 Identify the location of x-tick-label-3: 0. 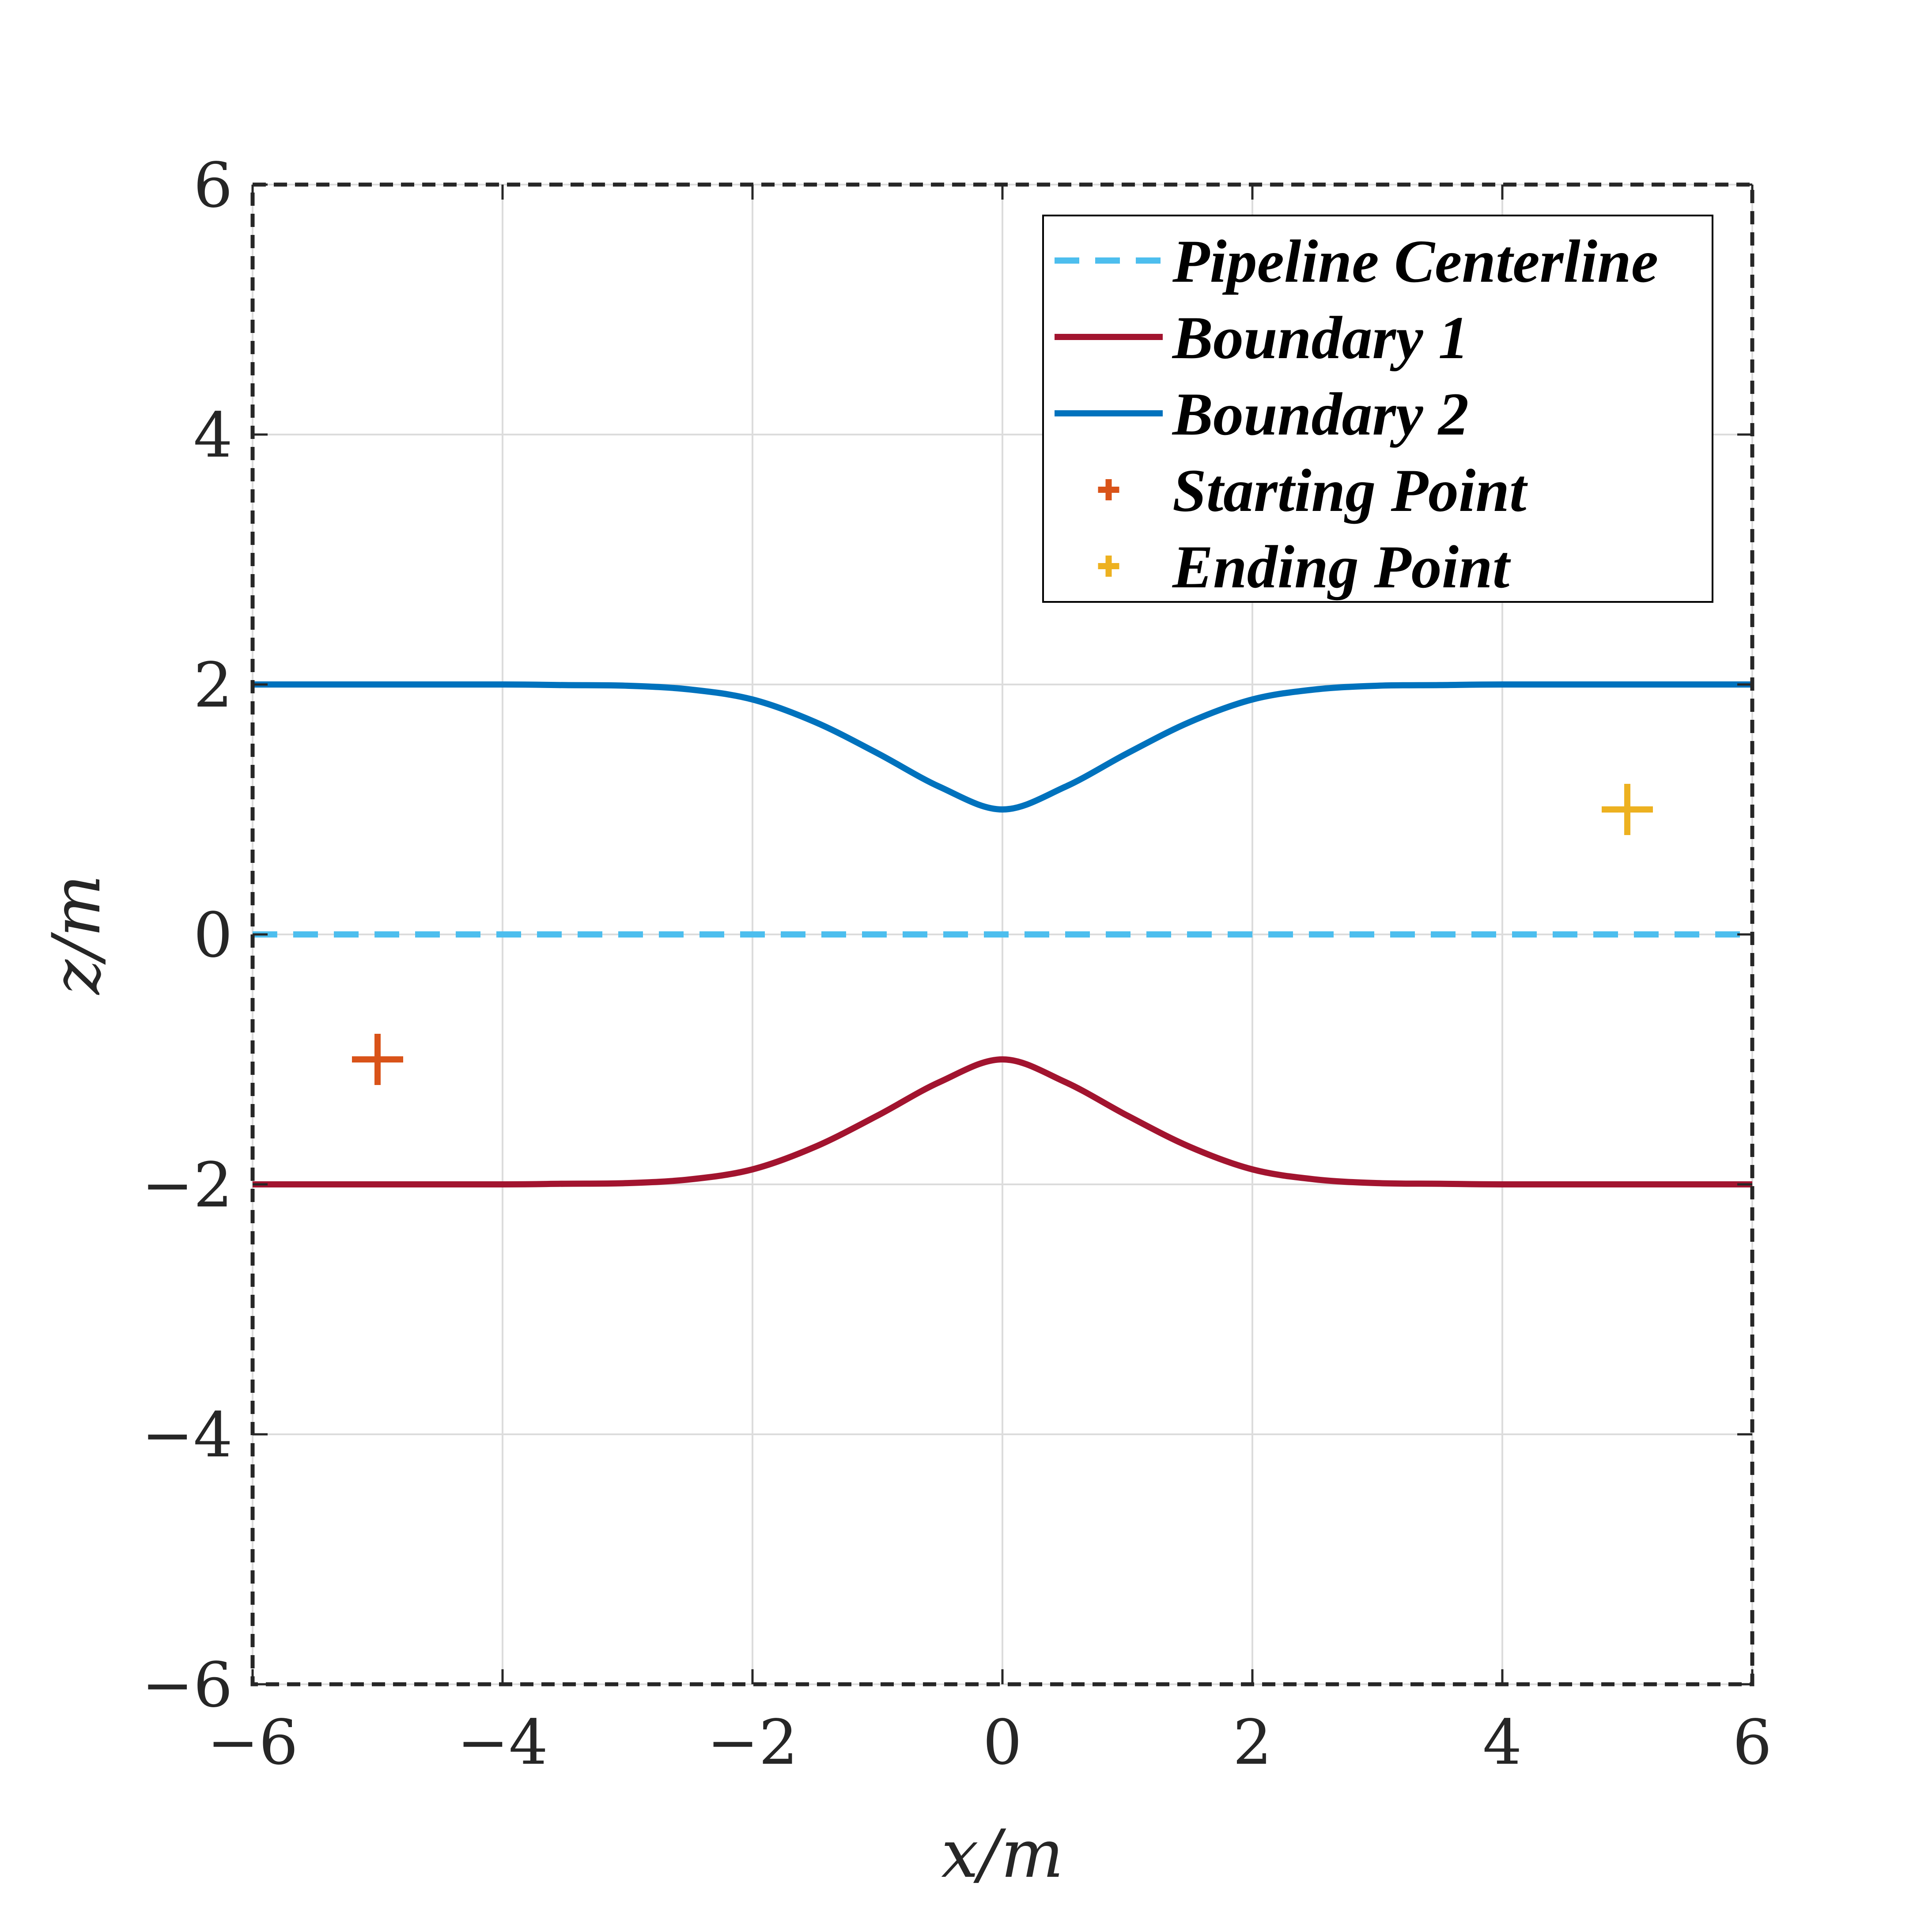
(1002, 1743).